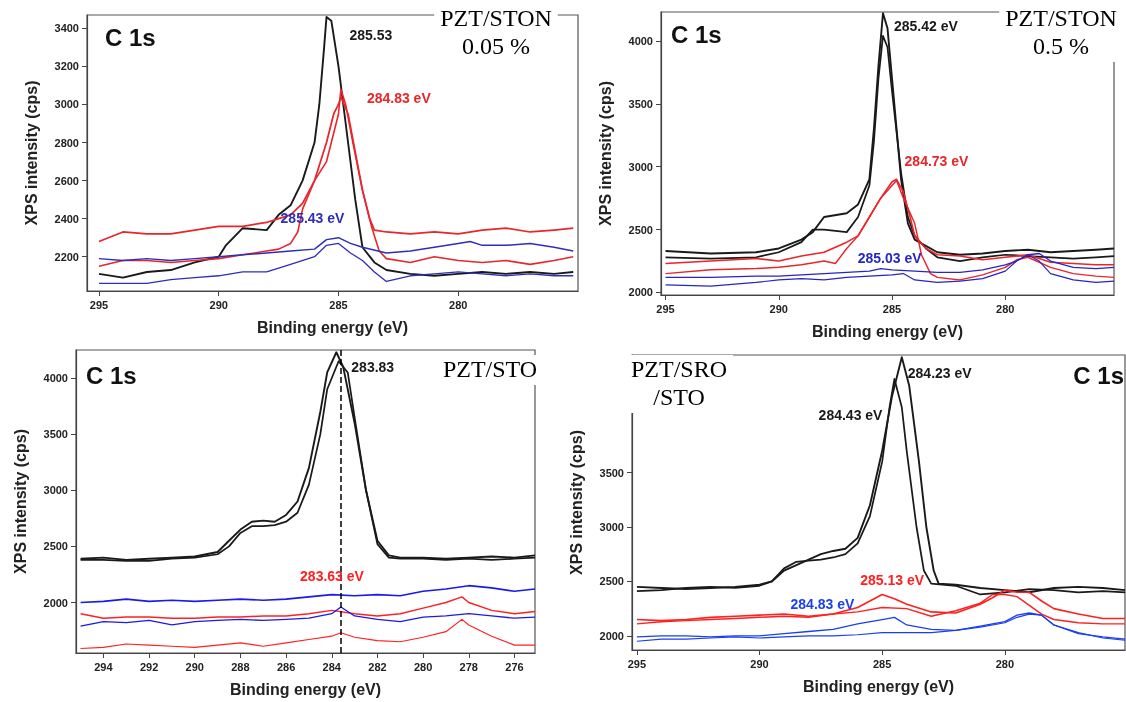 The height and width of the screenshot is (702, 1126). Describe the element at coordinates (926, 26) in the screenshot. I see `annotation: 285.42 eV` at that location.